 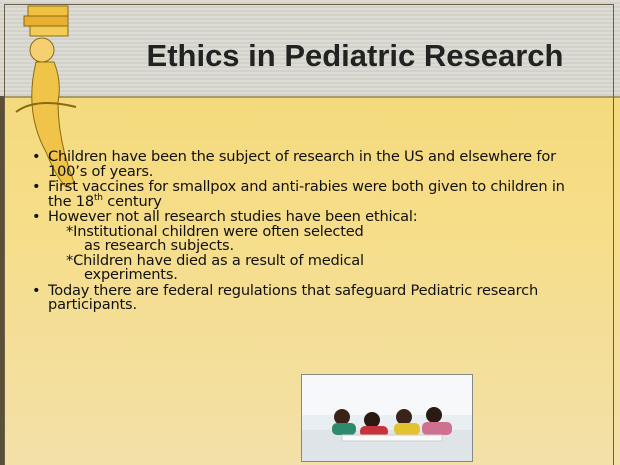 I want to click on book-figure, so click(x=46, y=96).